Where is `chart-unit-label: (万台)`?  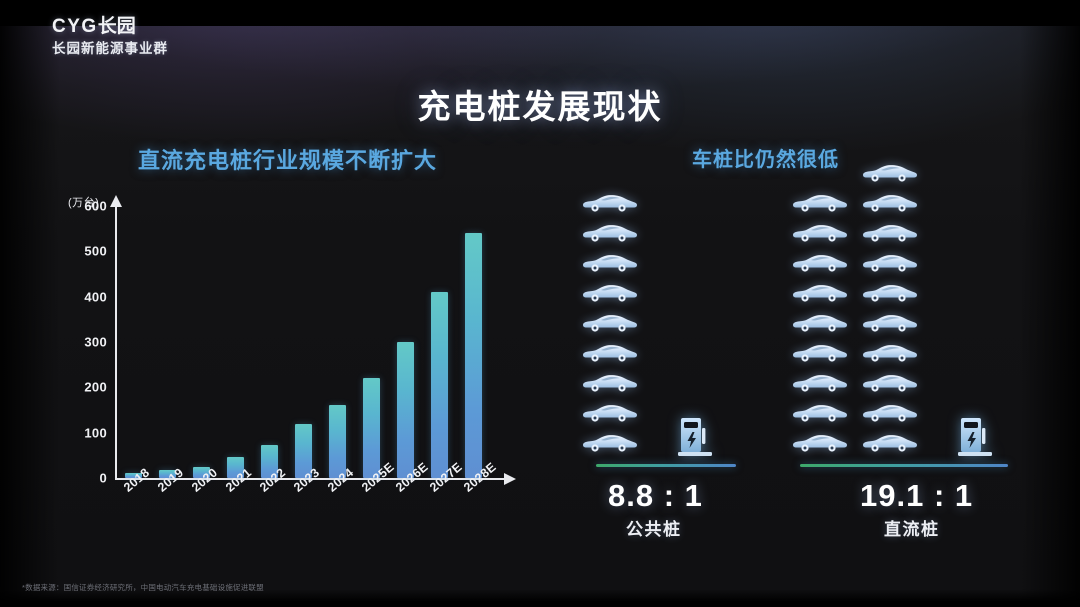
chart-unit-label: (万台) is located at coordinates (84, 203).